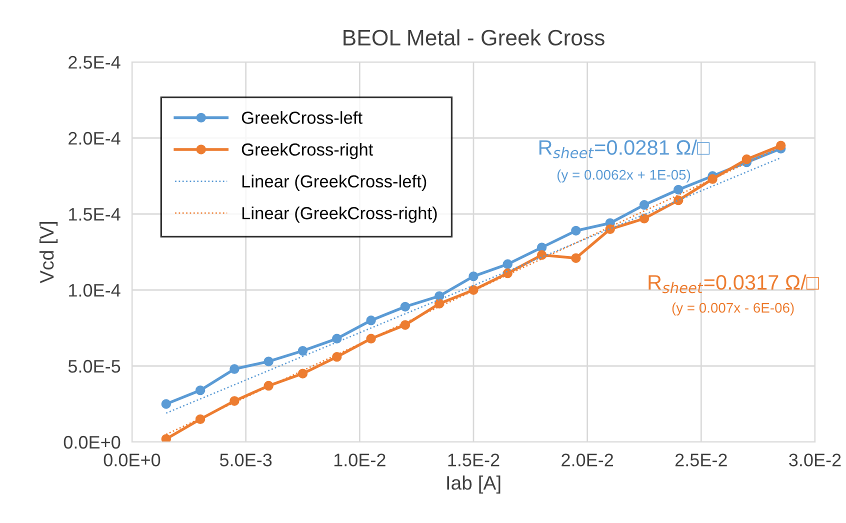  I want to click on y-tick-label: 5.0E-5, so click(94, 366).